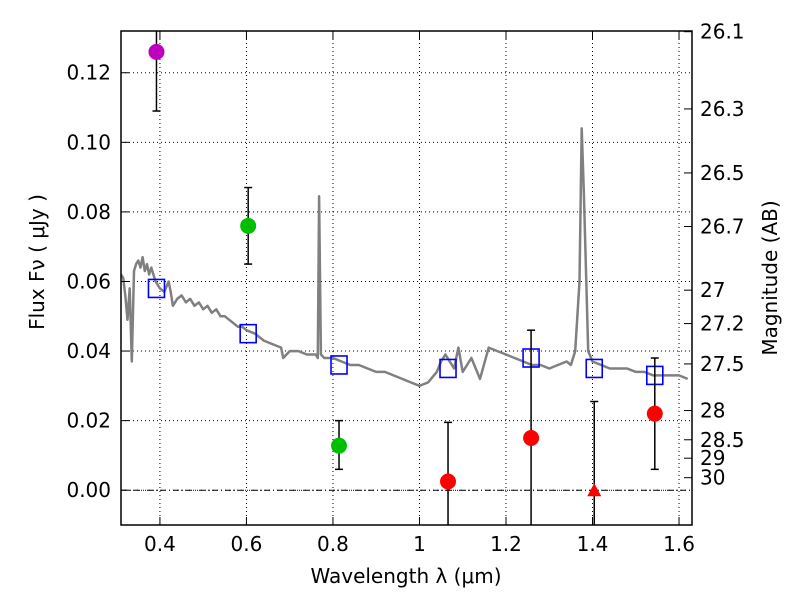  I want to click on y-axis-ticks: 0.00 0.02 0.04 0.06 0.08 0.10 0.12, so click(97, 281).